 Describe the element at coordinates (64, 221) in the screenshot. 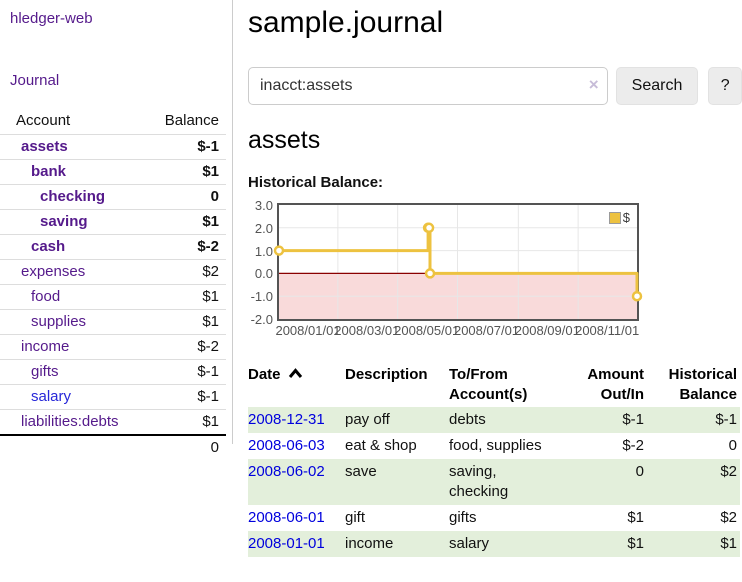

I see `account-link-saving: saving` at that location.